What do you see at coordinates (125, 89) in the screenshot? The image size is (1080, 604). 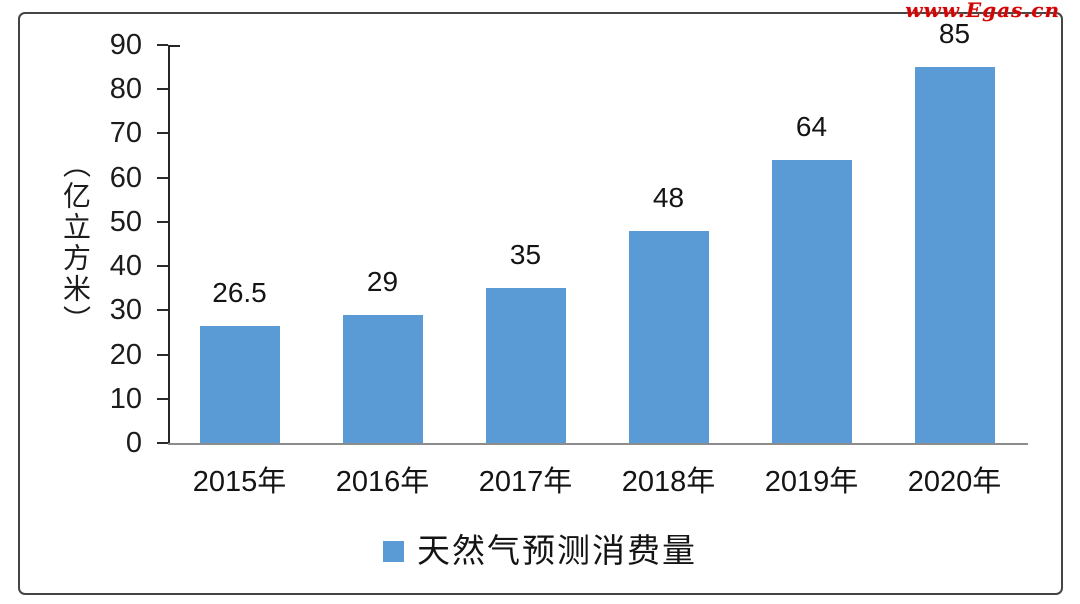 I see `y-axis-tick-label: 80` at bounding box center [125, 89].